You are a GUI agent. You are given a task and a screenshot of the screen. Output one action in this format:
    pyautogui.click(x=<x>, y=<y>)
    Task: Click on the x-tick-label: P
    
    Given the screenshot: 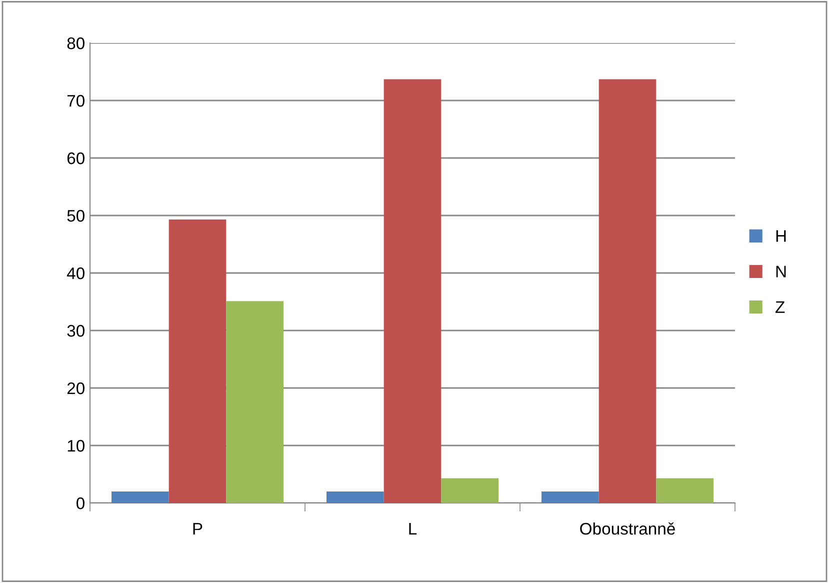 What is the action you would take?
    pyautogui.click(x=197, y=529)
    